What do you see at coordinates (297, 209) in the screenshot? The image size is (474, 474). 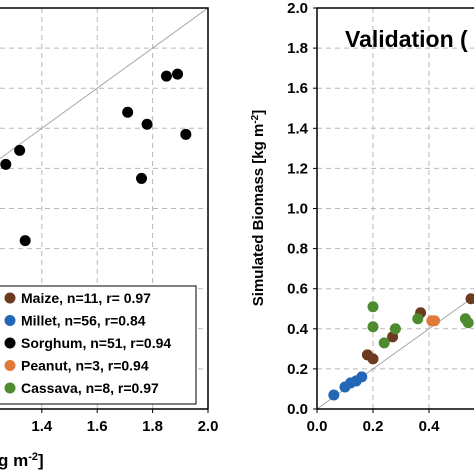 I see `right-y-tick-label: 1.0` at bounding box center [297, 209].